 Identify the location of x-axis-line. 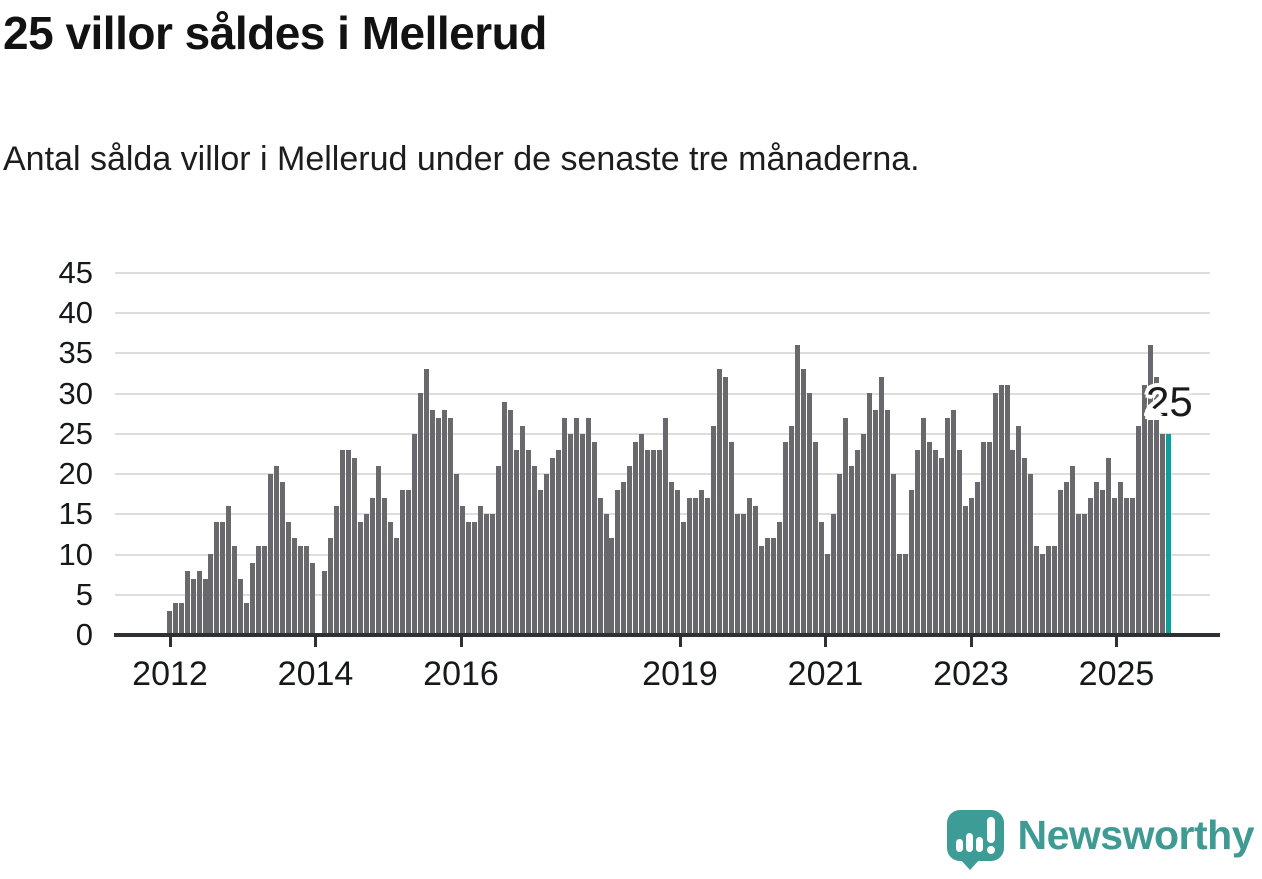
(667, 635).